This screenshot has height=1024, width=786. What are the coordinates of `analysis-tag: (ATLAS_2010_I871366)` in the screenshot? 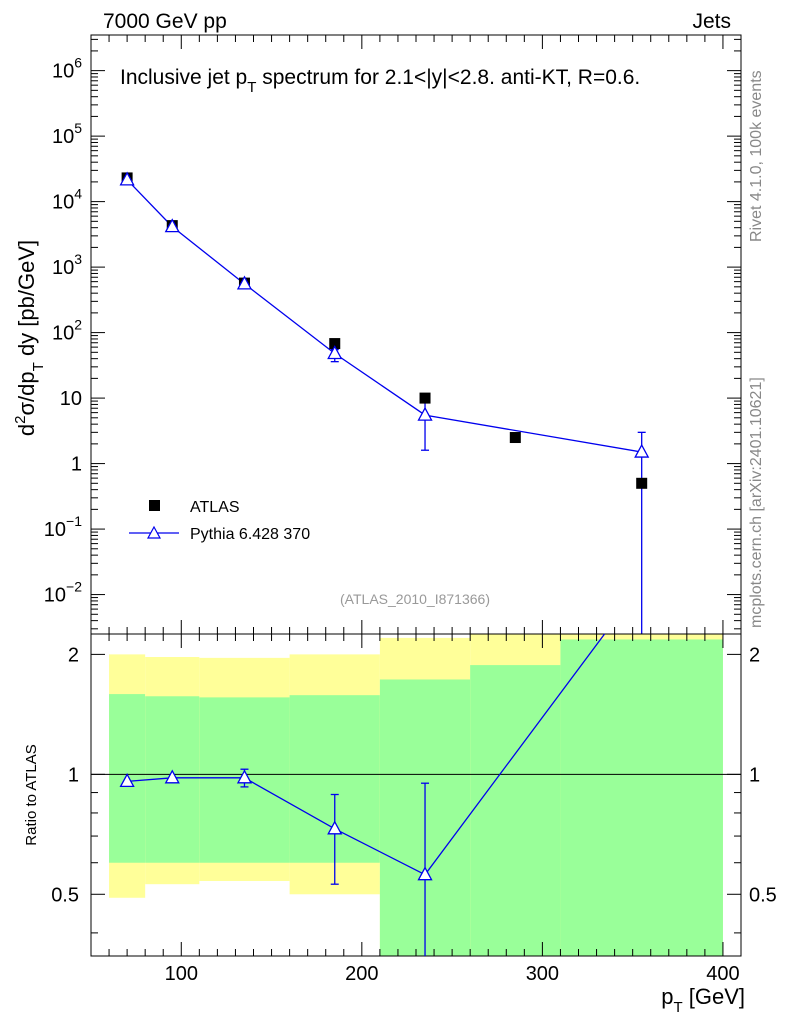 It's located at (415, 599).